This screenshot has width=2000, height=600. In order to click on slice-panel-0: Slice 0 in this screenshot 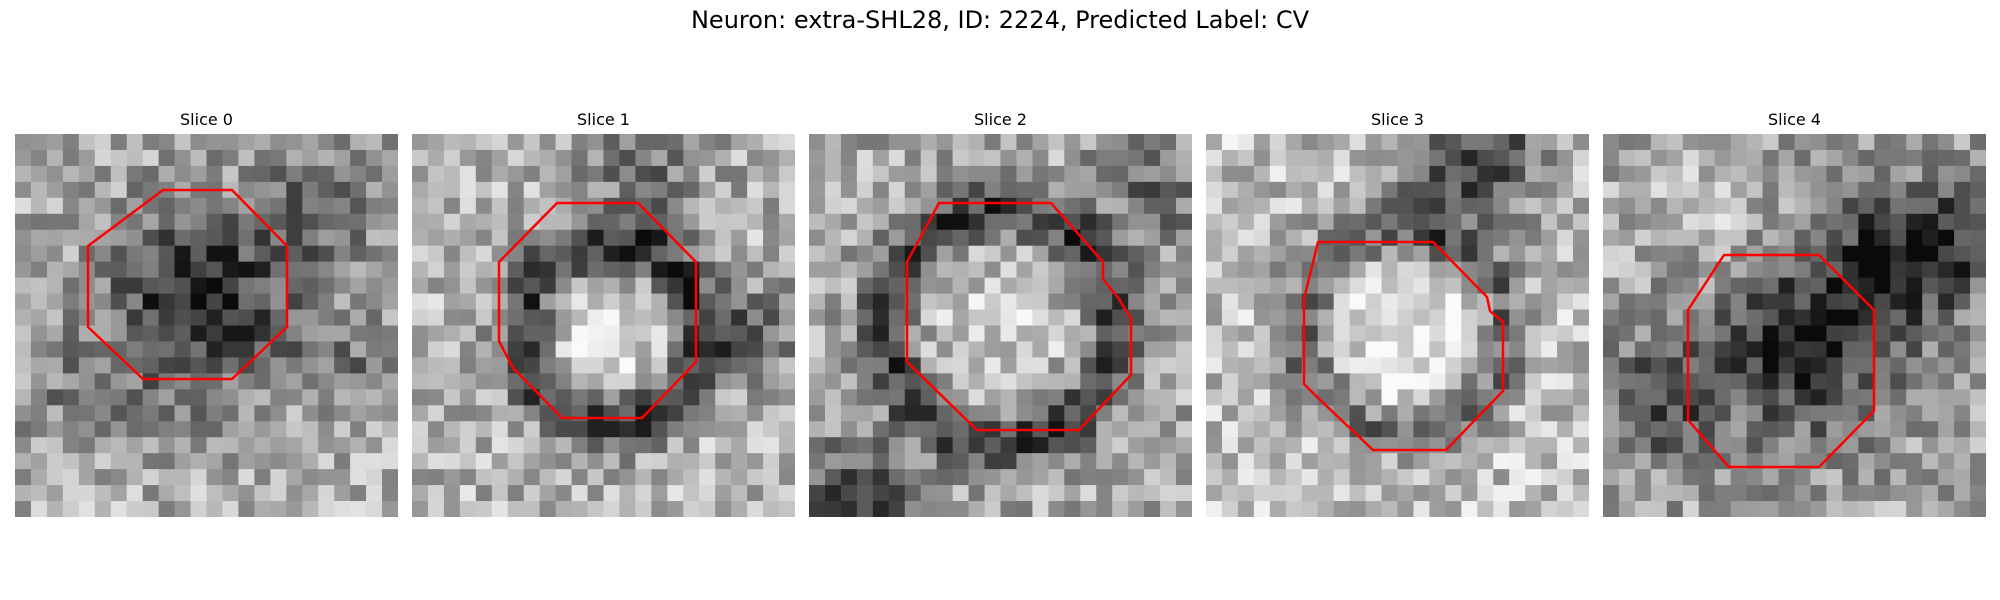, I will do `click(206, 312)`.